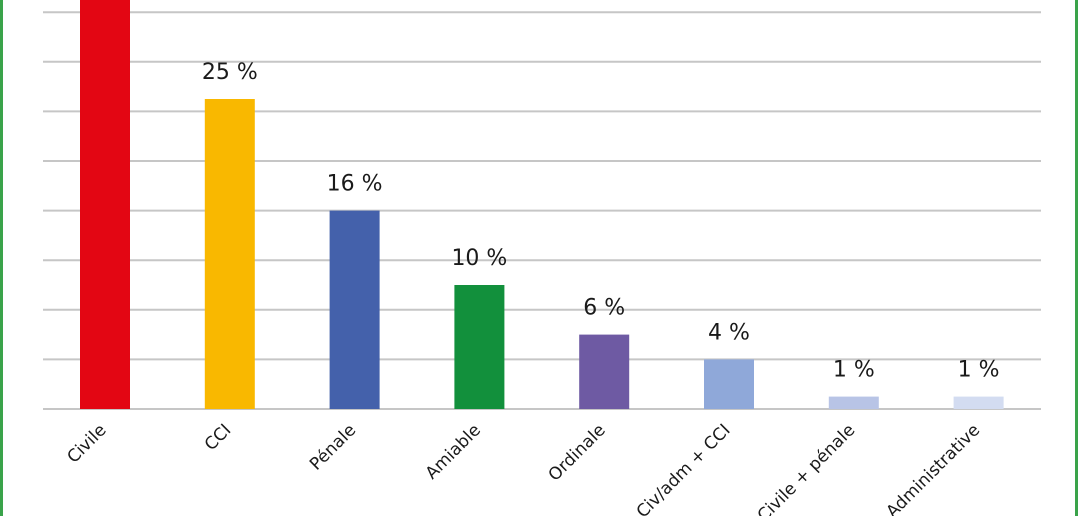 This screenshot has width=1078, height=516. I want to click on category-label: CCI, so click(218, 437).